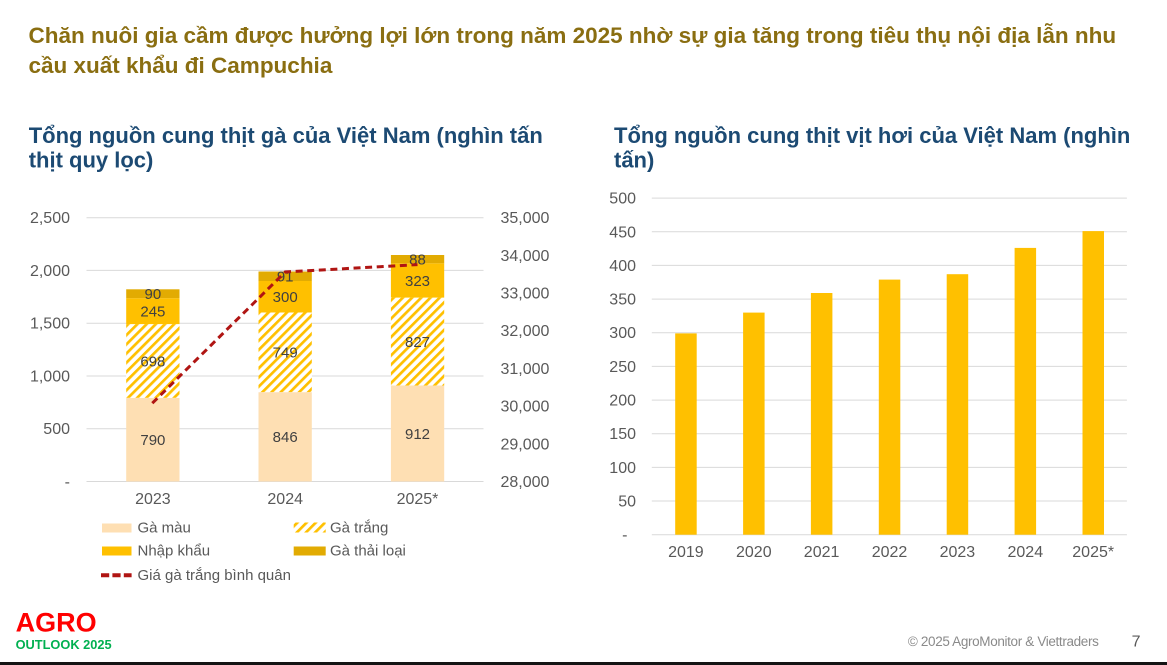  What do you see at coordinates (285, 437) in the screenshot?
I see `svg-text: 846` at bounding box center [285, 437].